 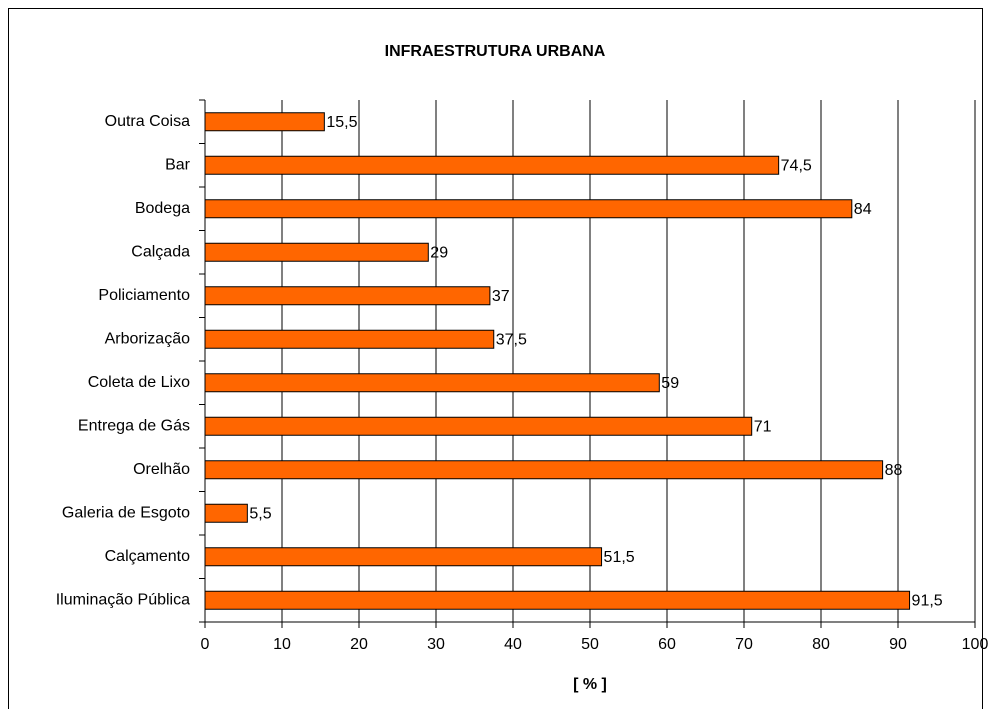 I want to click on y-tick-label: Orelhão, so click(x=161, y=469).